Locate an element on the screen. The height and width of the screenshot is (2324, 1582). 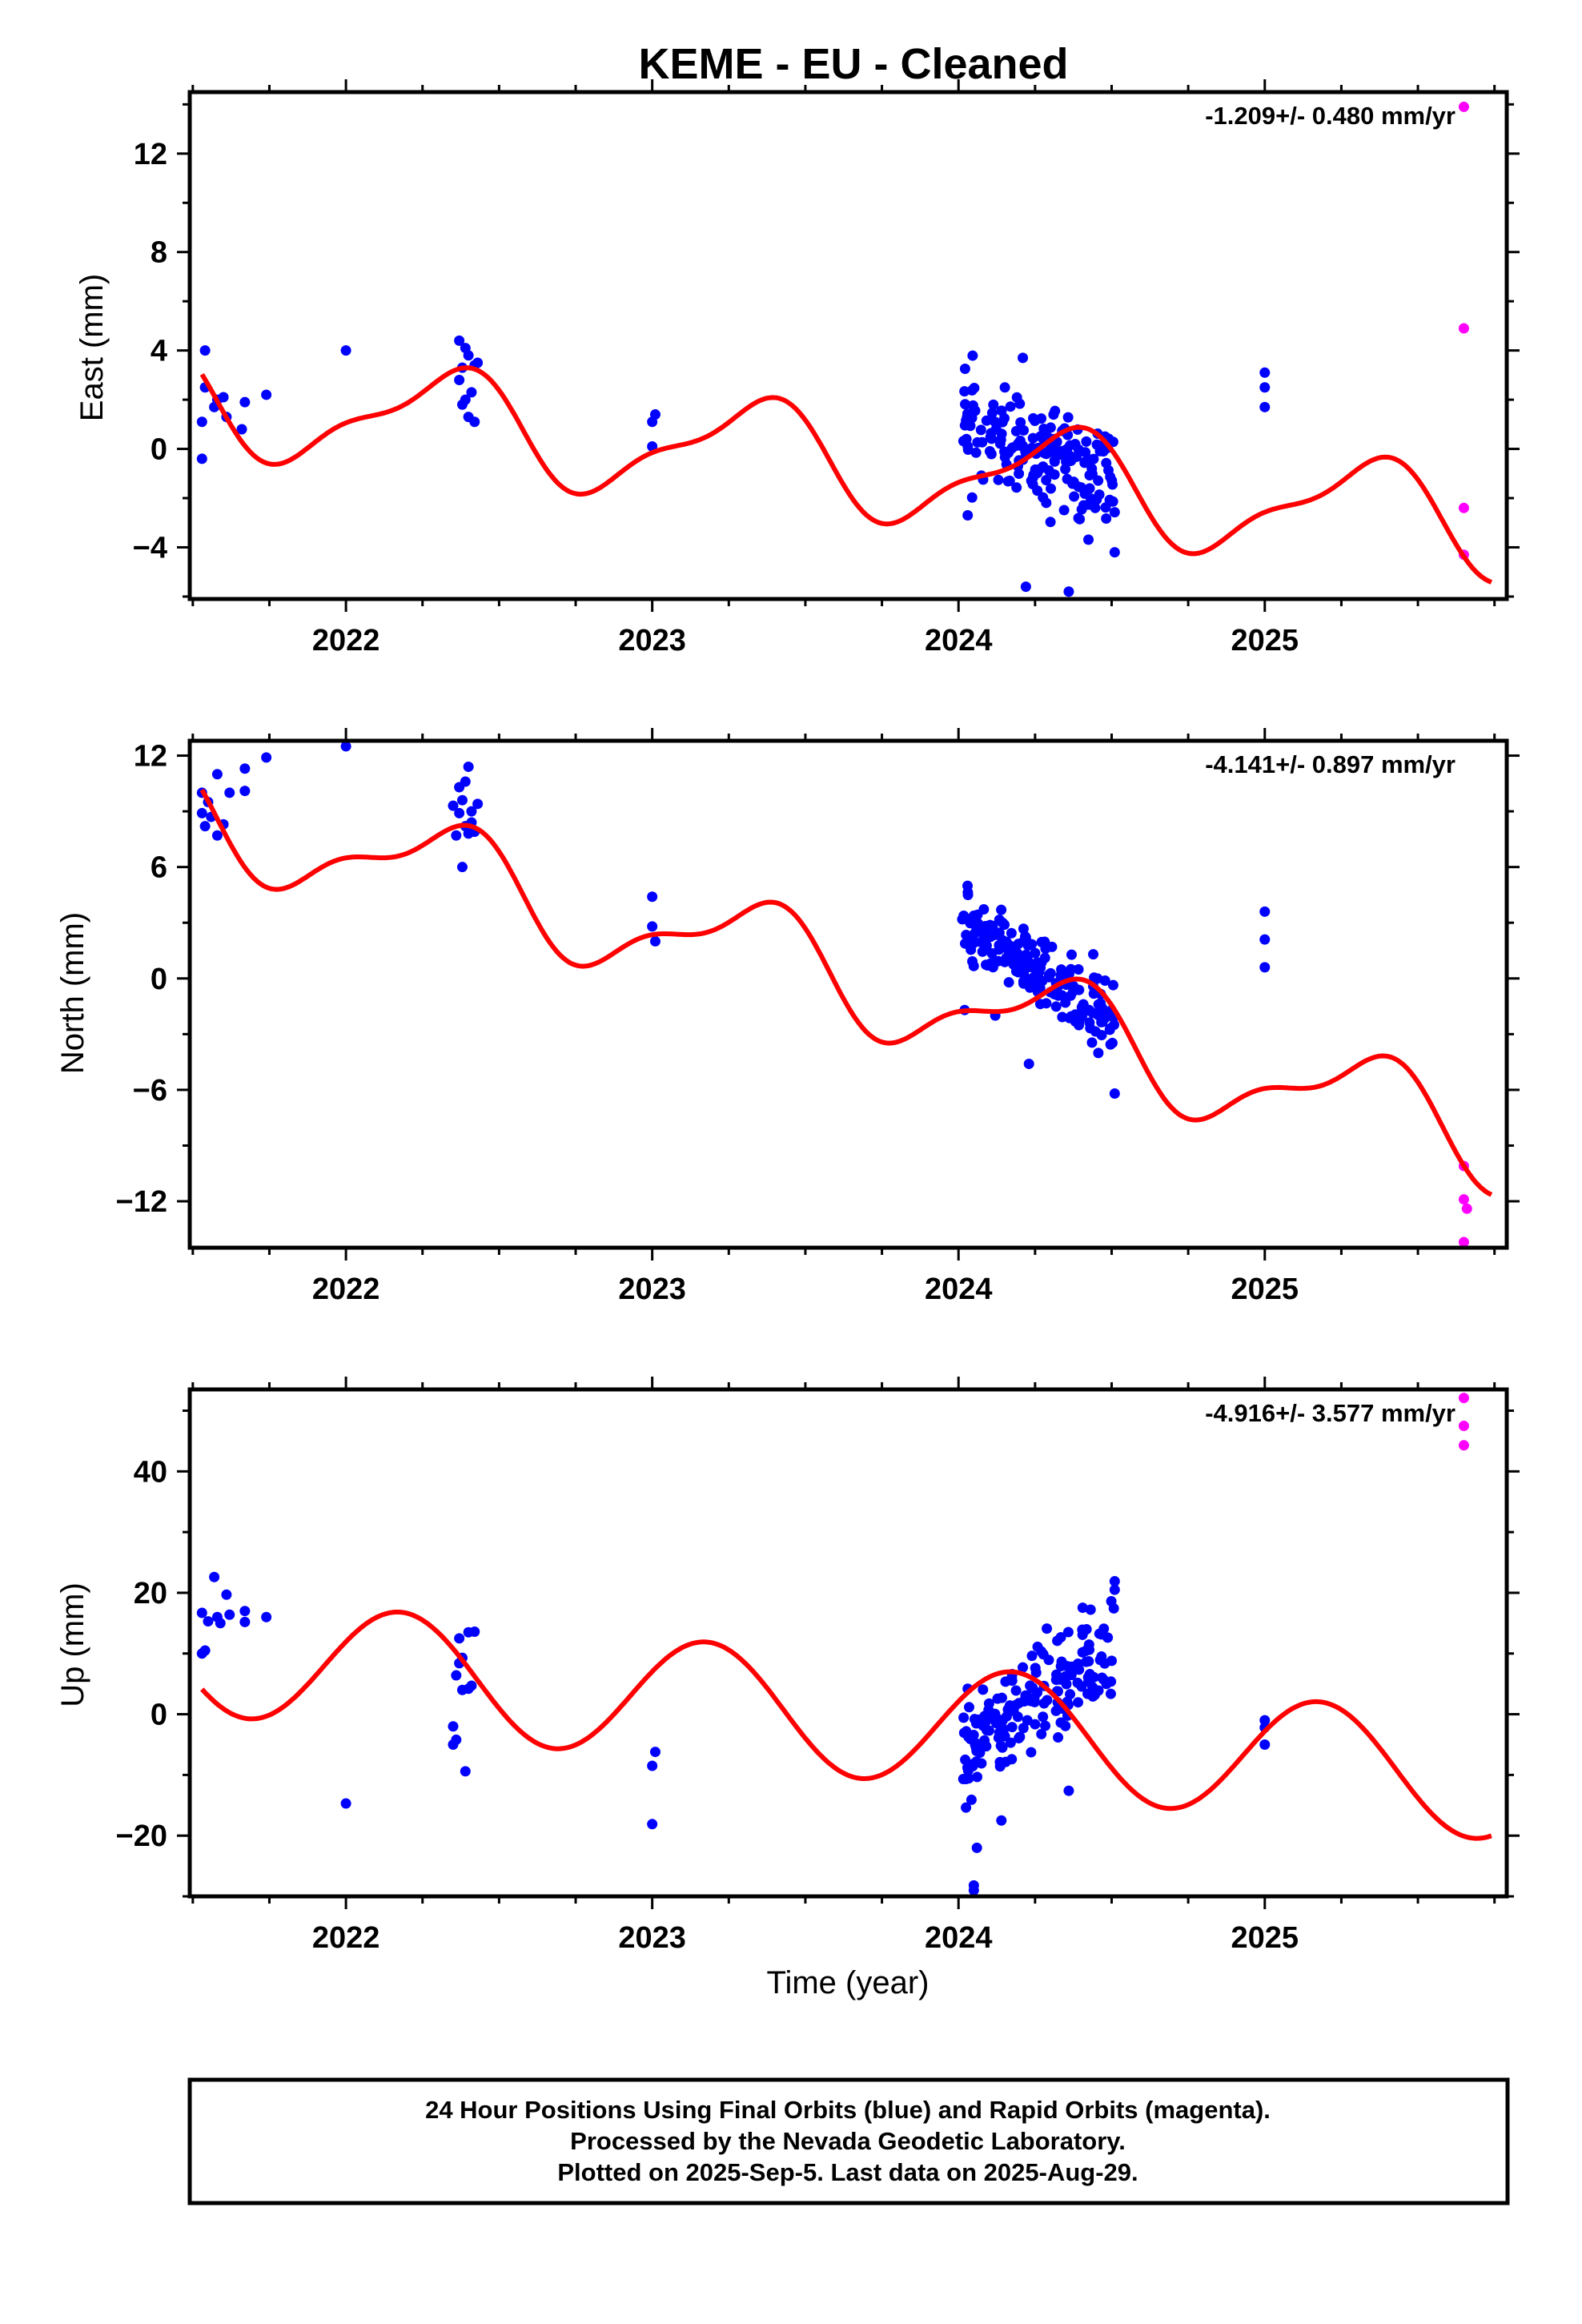
up-y-tick-label: 0 is located at coordinates (159, 1715).